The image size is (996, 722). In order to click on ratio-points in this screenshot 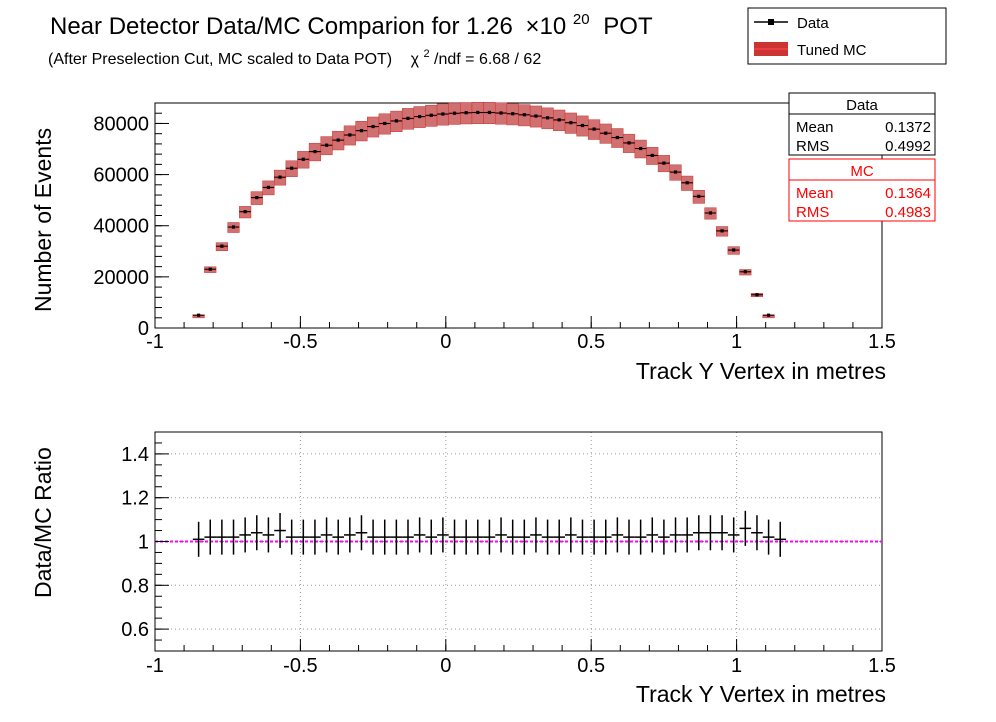, I will do `click(489, 533)`.